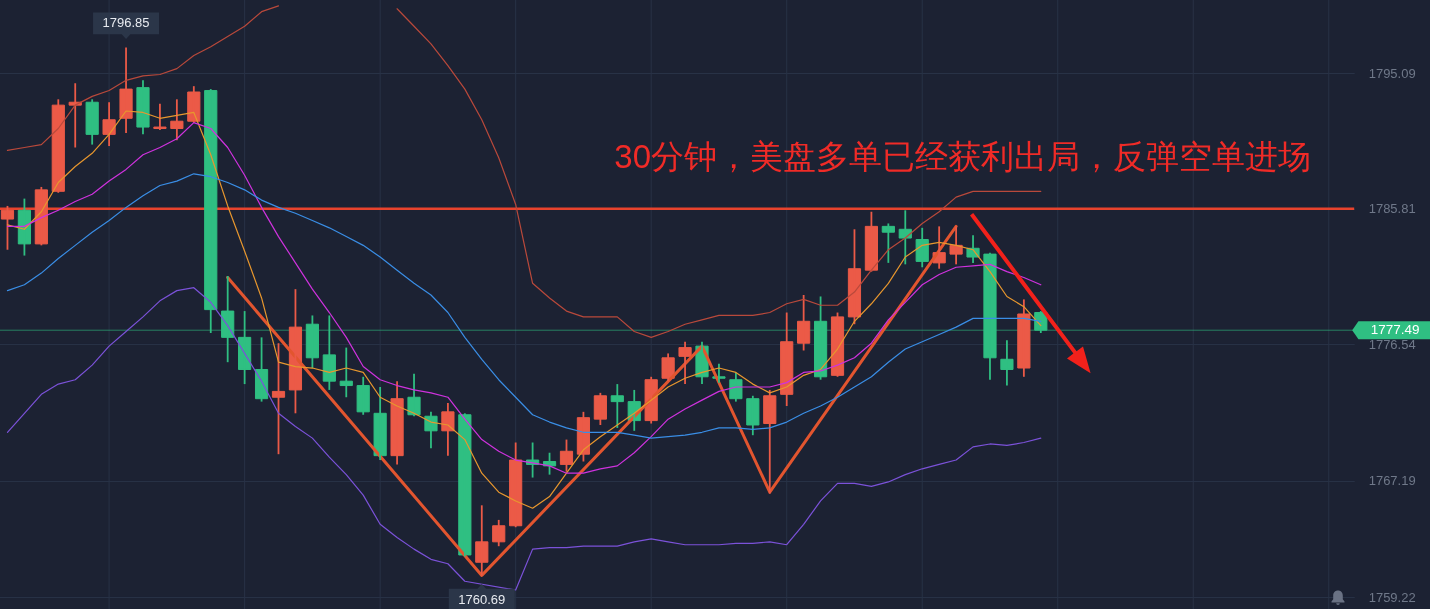  What do you see at coordinates (481, 599) in the screenshot?
I see `annotation: 1760.69` at bounding box center [481, 599].